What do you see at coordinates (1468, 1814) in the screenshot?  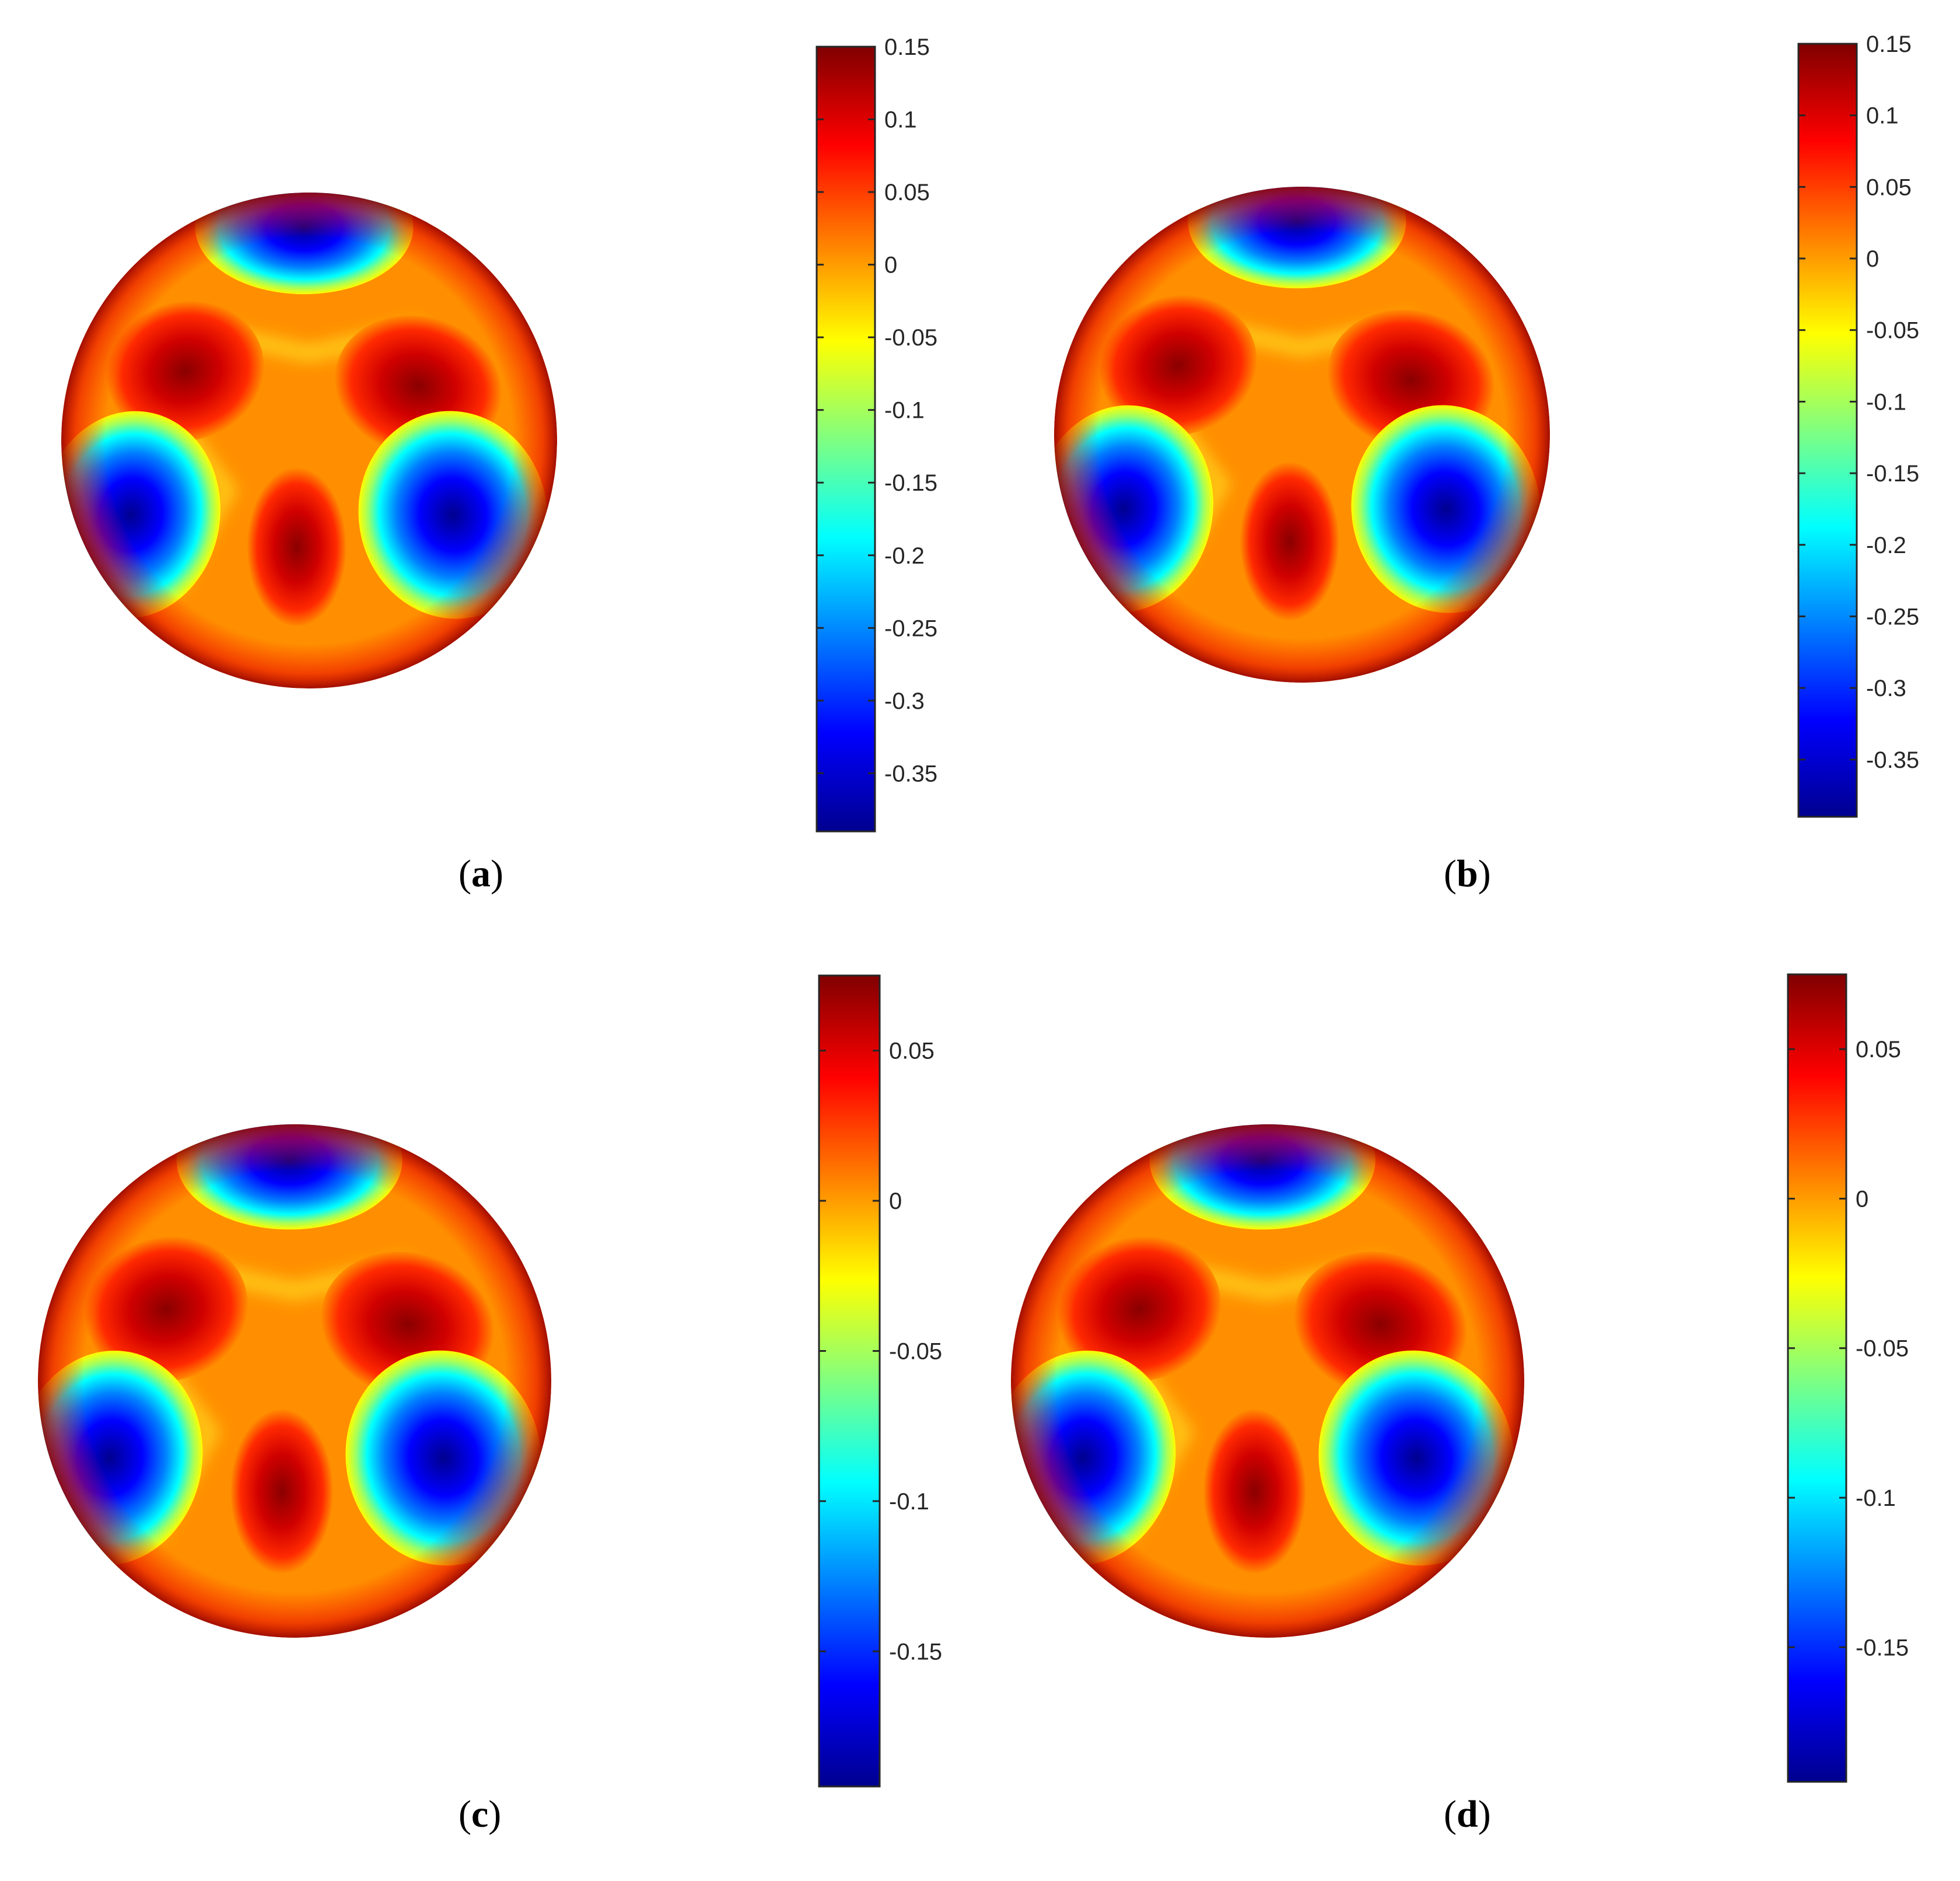 I see `panel-label: (d)` at bounding box center [1468, 1814].